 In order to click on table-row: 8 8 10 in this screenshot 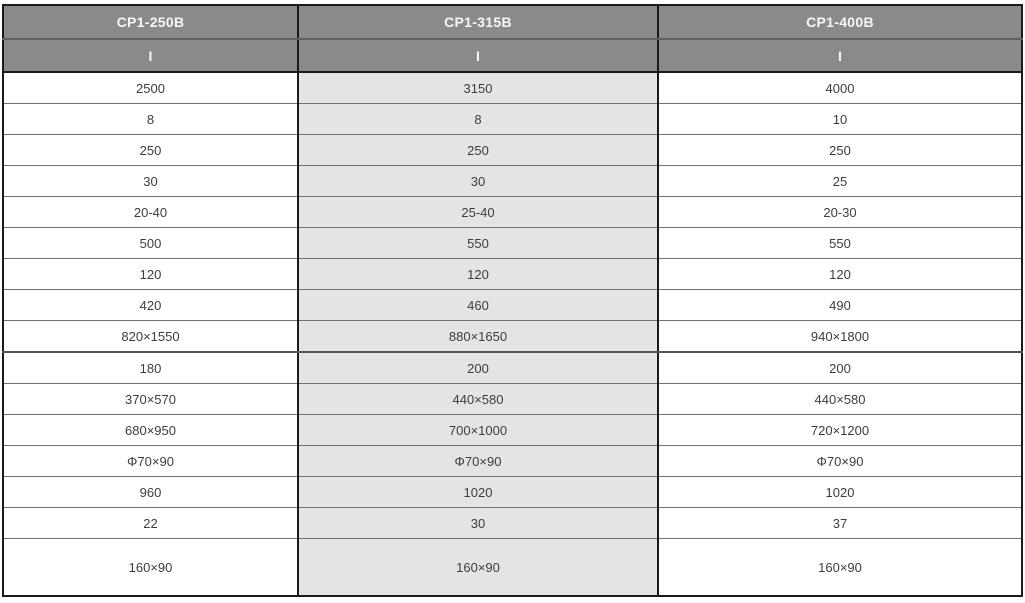, I will do `click(512, 119)`.